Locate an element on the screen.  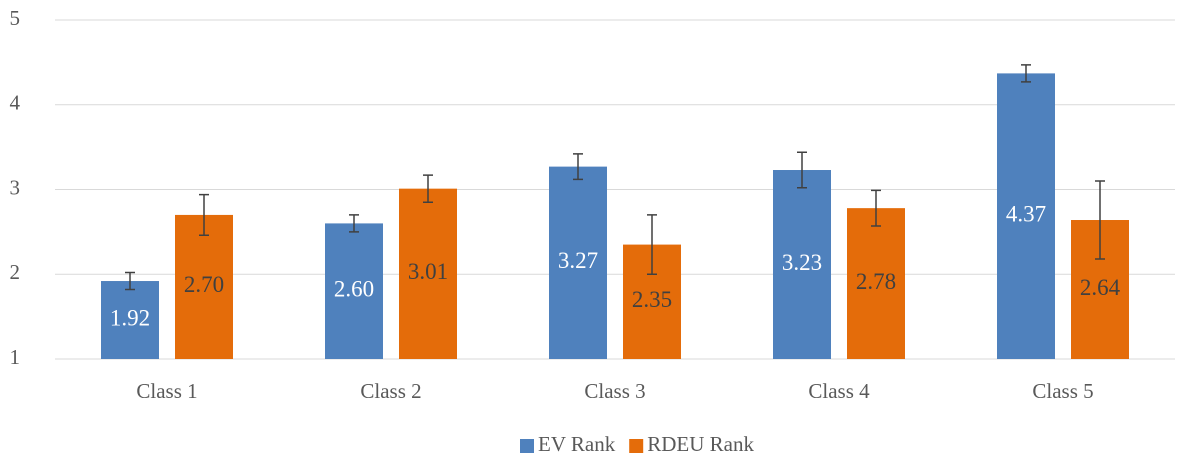
y-tick-label: 2 is located at coordinates (15, 272).